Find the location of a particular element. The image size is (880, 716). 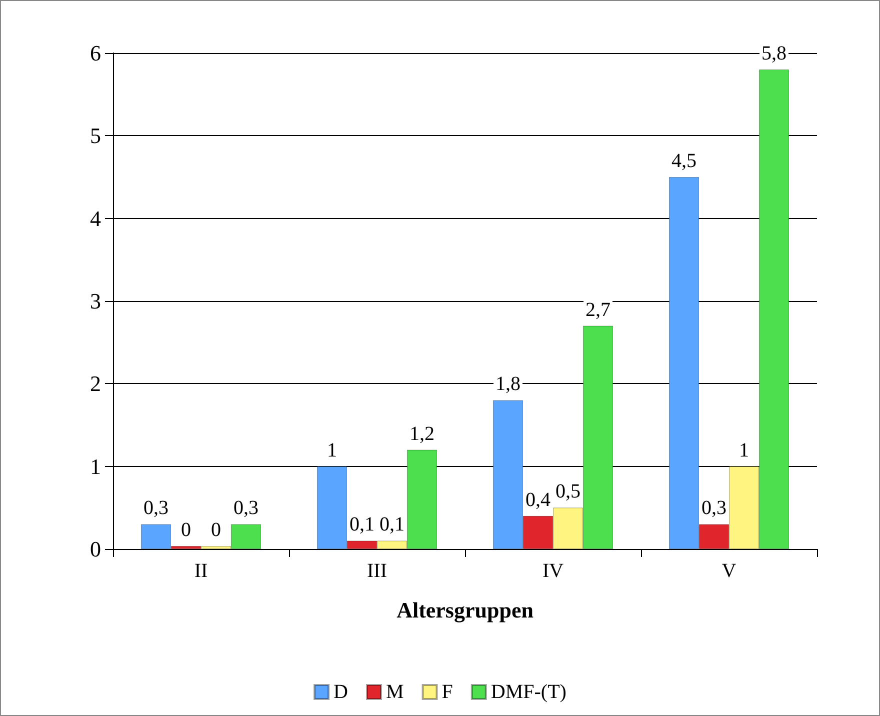

legend-label: D is located at coordinates (341, 692).